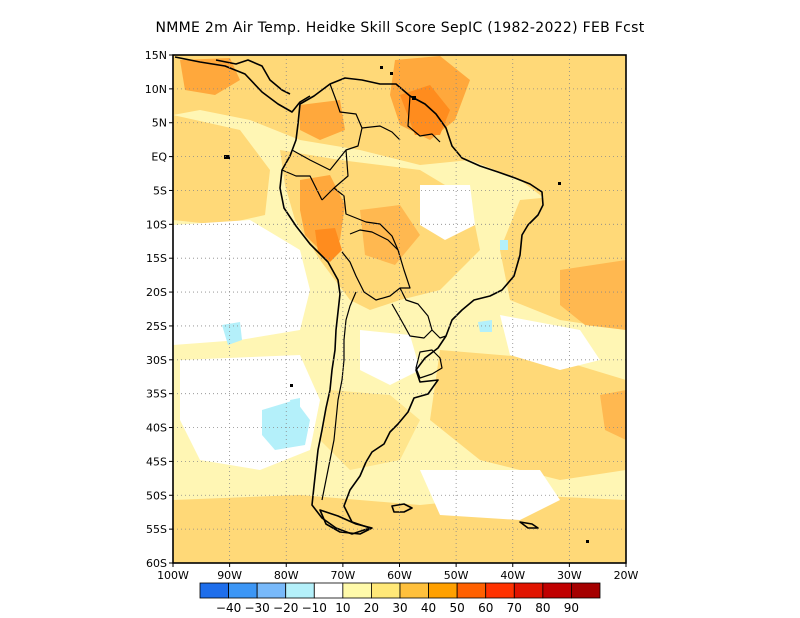 The image size is (800, 618). Describe the element at coordinates (485, 608) in the screenshot. I see `colorbar-label: 60` at that location.